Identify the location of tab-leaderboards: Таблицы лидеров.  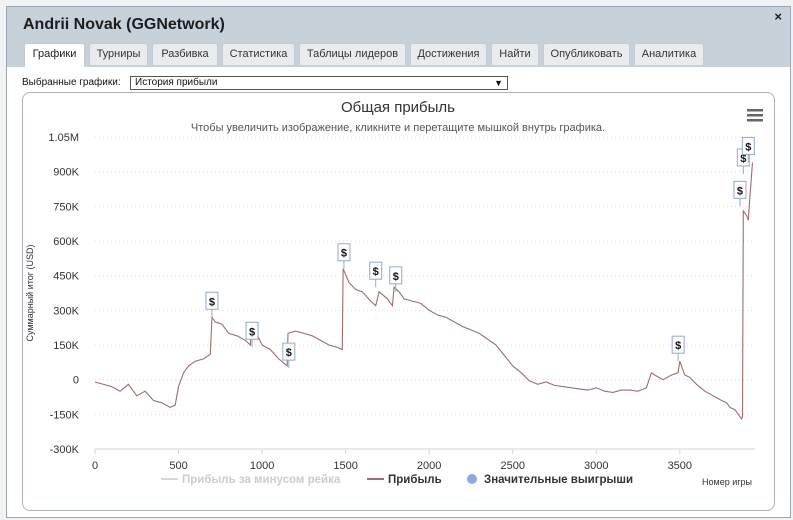
(352, 54).